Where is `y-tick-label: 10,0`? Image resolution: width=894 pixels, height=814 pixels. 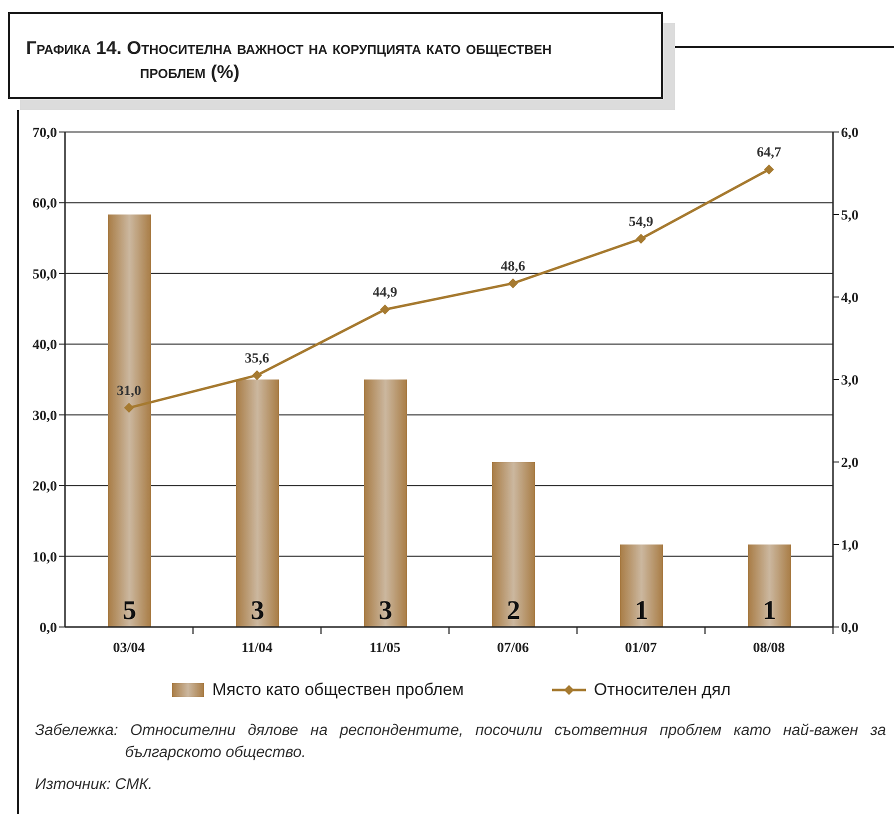 y-tick-label: 10,0 is located at coordinates (44, 558).